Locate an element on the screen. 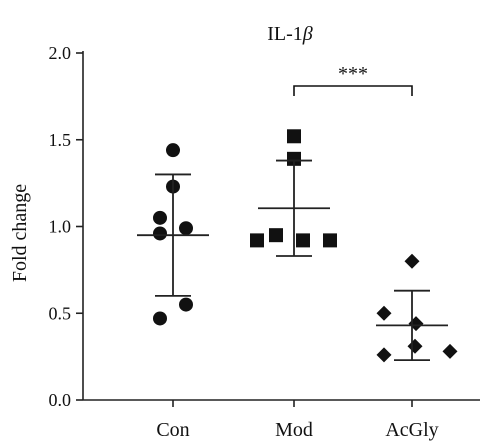  chart-title-beta: β is located at coordinates (307, 34).